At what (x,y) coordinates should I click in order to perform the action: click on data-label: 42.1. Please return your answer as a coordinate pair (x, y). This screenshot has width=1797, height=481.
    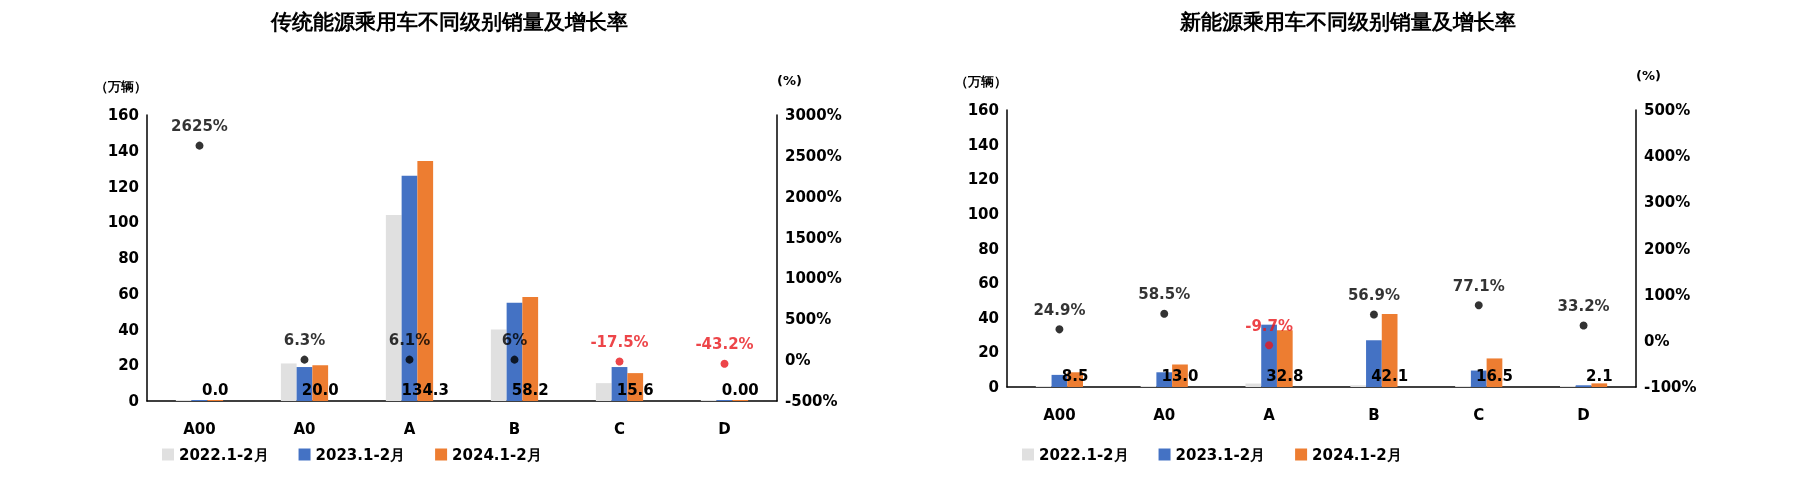
    Looking at the image, I should click on (1390, 375).